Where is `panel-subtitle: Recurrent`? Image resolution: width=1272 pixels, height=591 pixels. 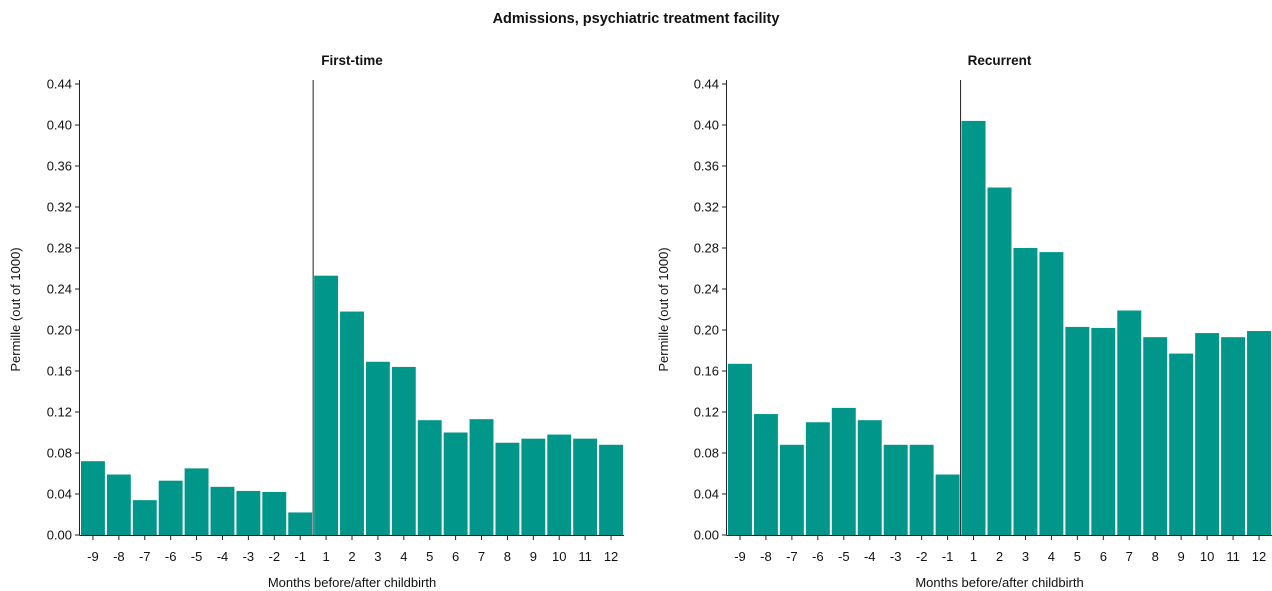
panel-subtitle: Recurrent is located at coordinates (1000, 60).